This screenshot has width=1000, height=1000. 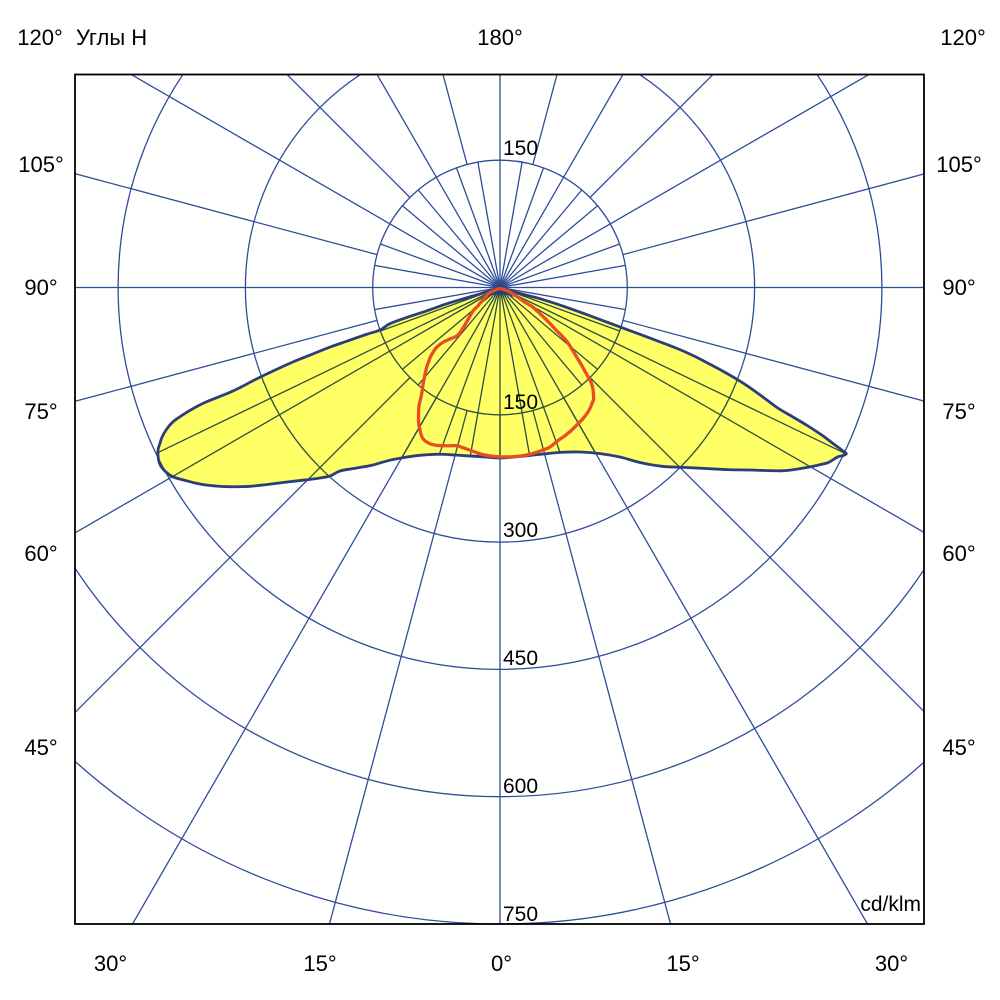 I want to click on svg-text: 300, so click(x=520, y=530).